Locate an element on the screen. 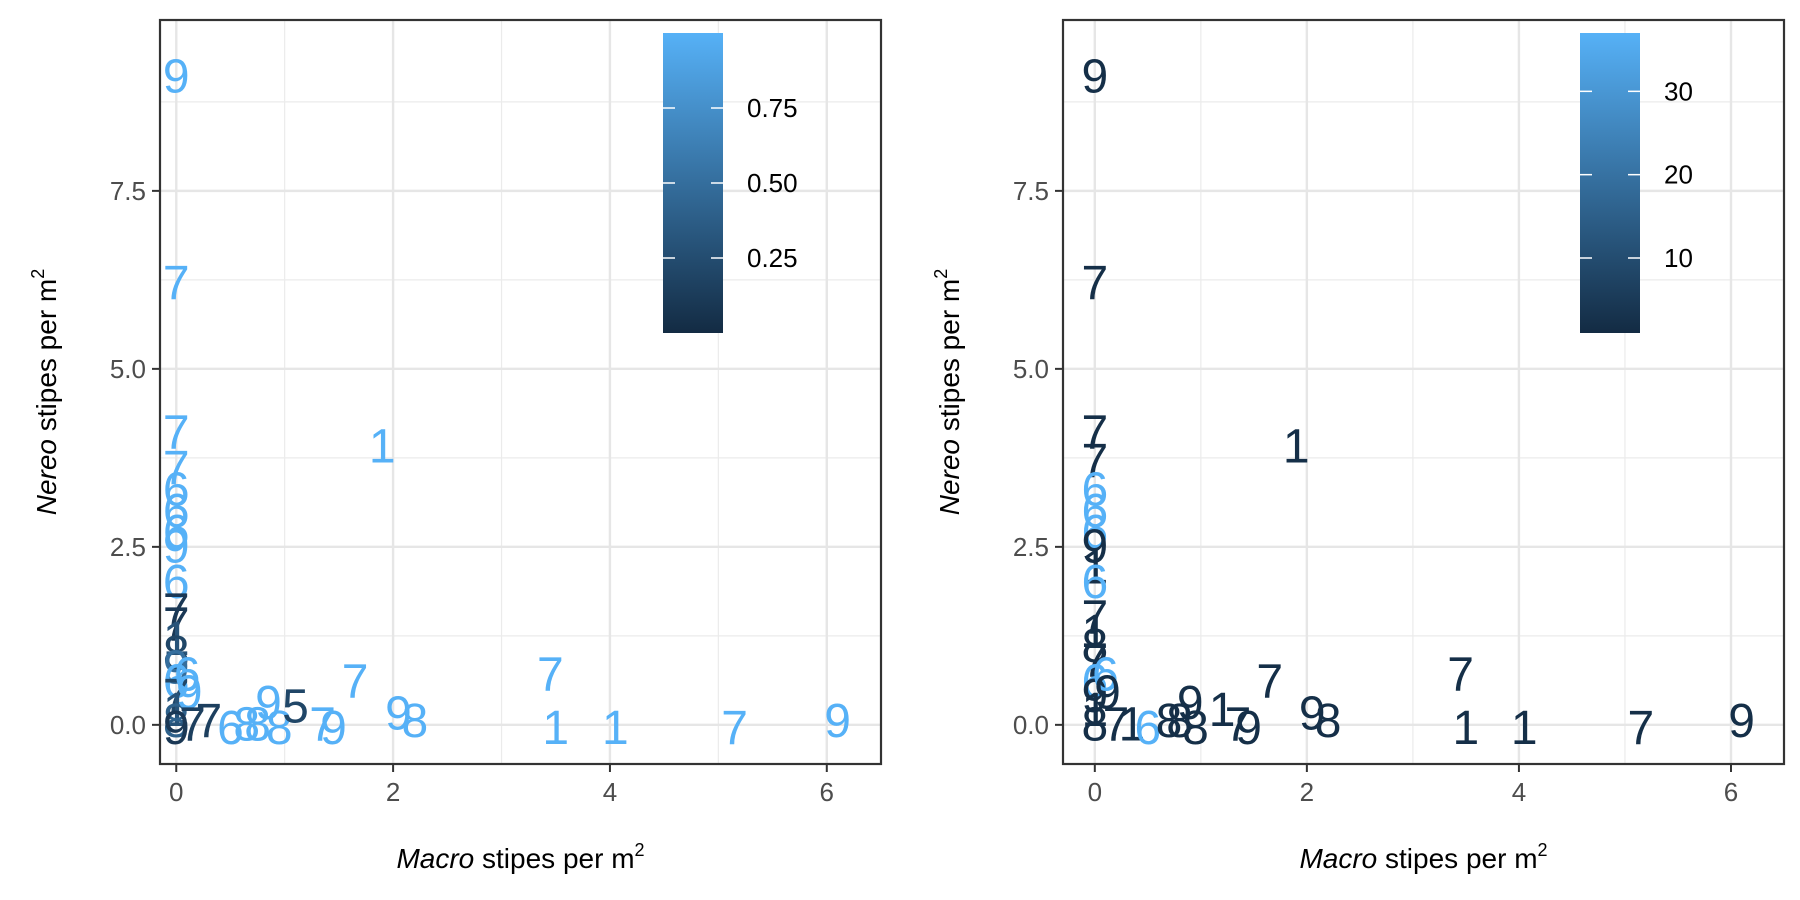 This screenshot has height=900, width=1800. colorbar-tick-label: 10 is located at coordinates (1678, 258).